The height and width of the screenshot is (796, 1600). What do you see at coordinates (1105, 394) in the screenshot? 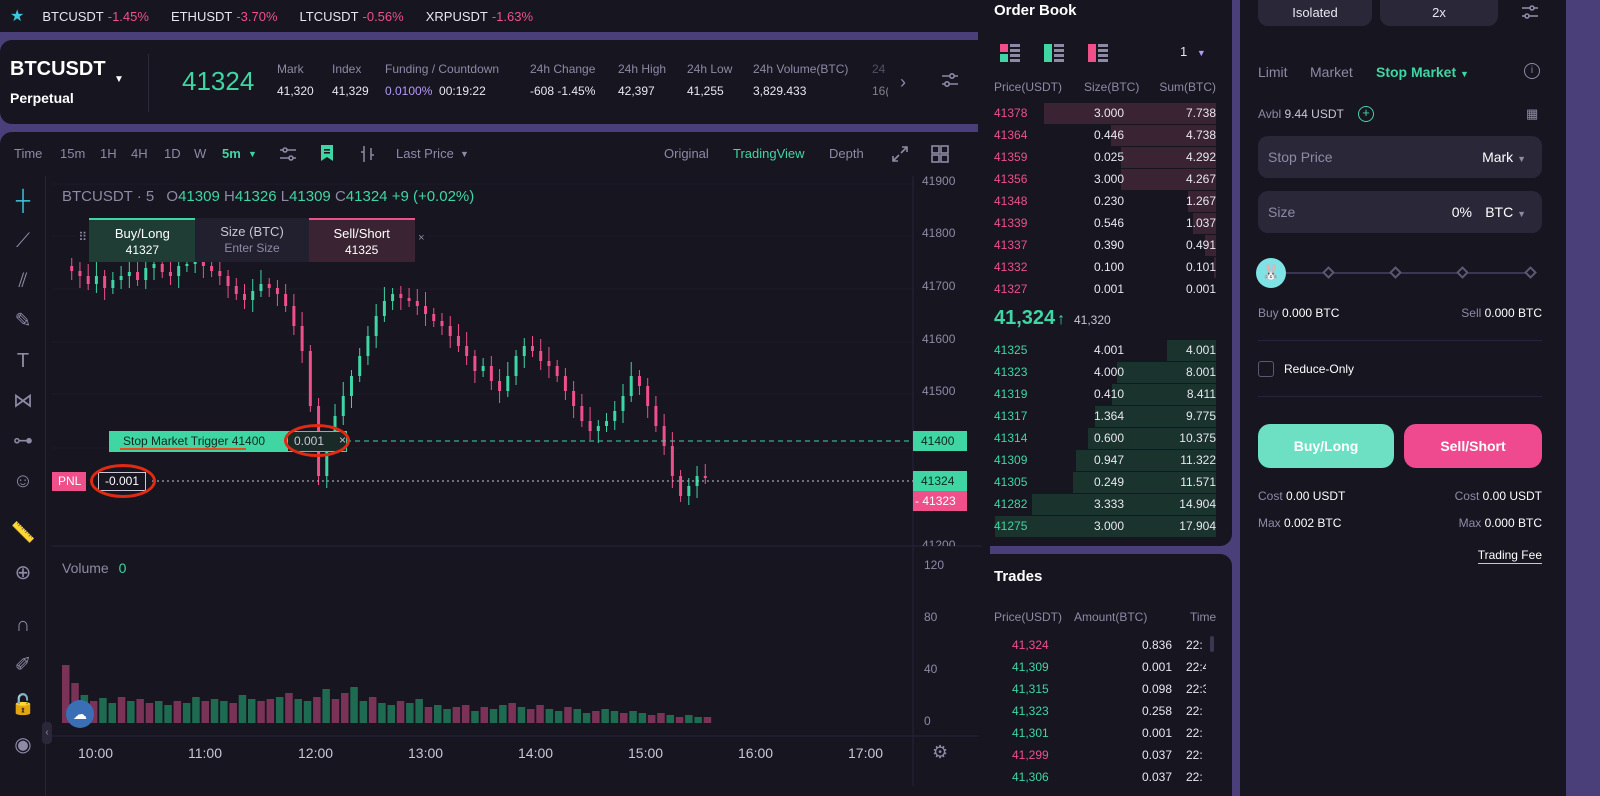
I see `bid-row: 41319 0.410 8.411` at bounding box center [1105, 394].